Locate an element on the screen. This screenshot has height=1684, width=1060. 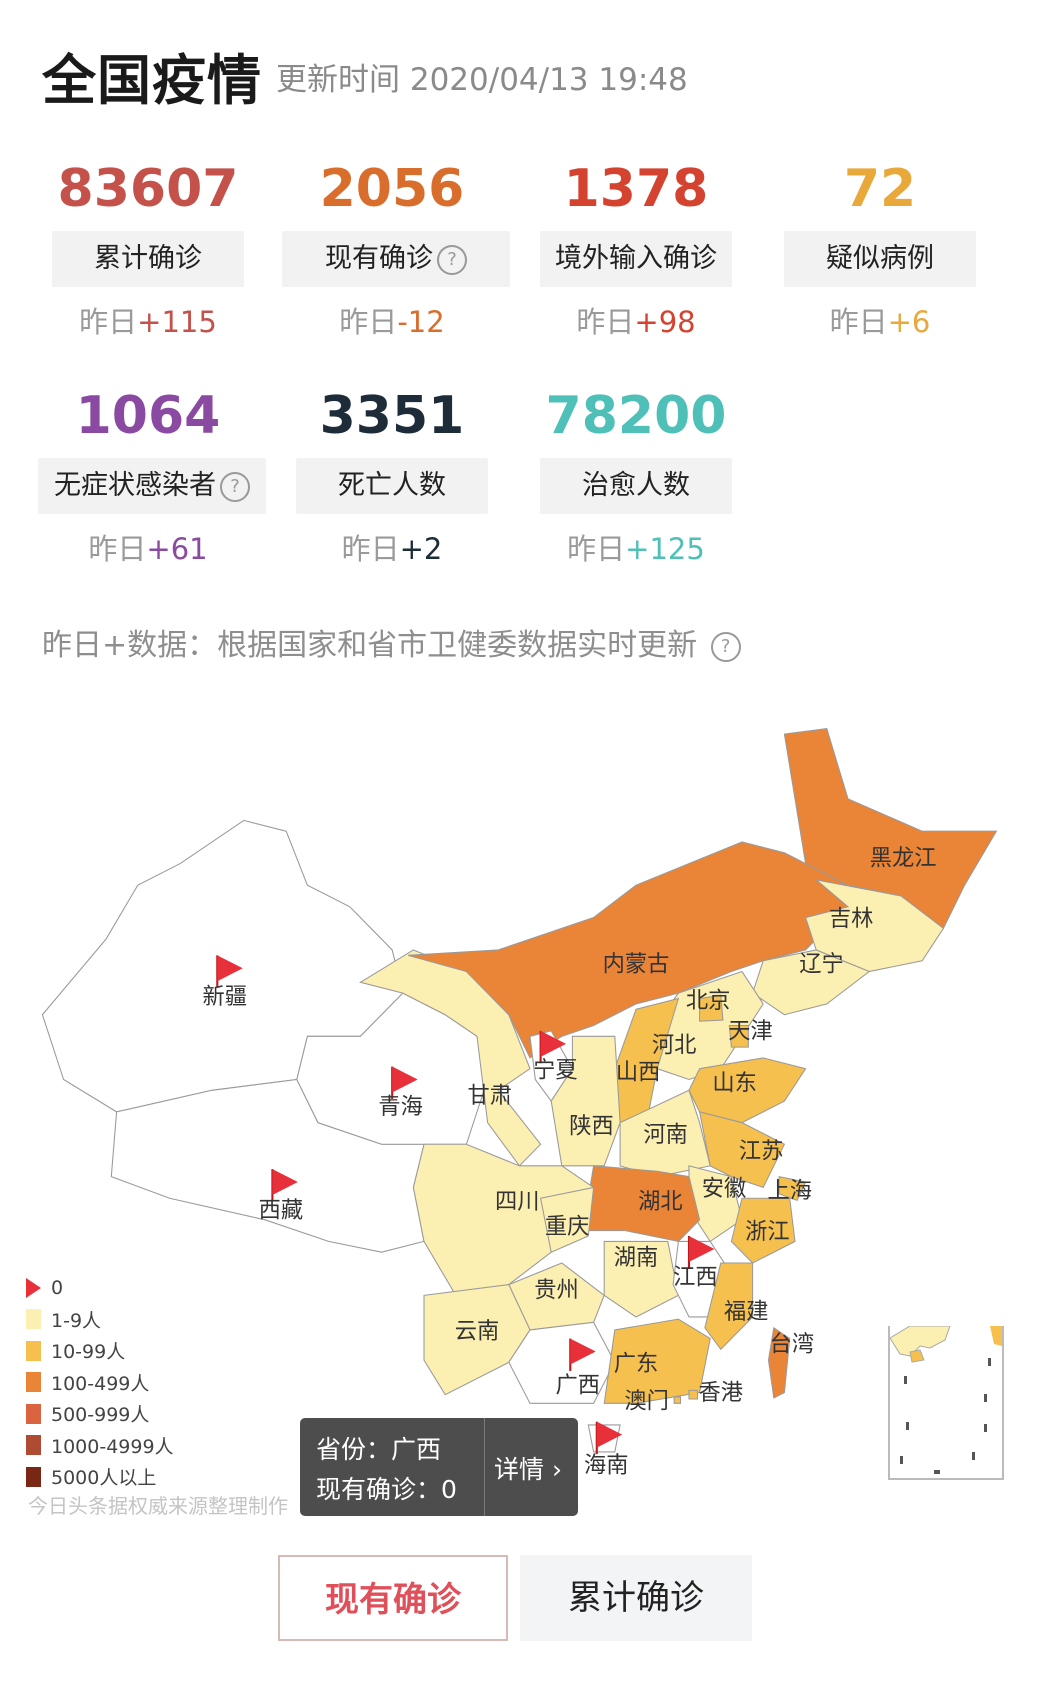
stat-value: 83607 is located at coordinates (148, 189).